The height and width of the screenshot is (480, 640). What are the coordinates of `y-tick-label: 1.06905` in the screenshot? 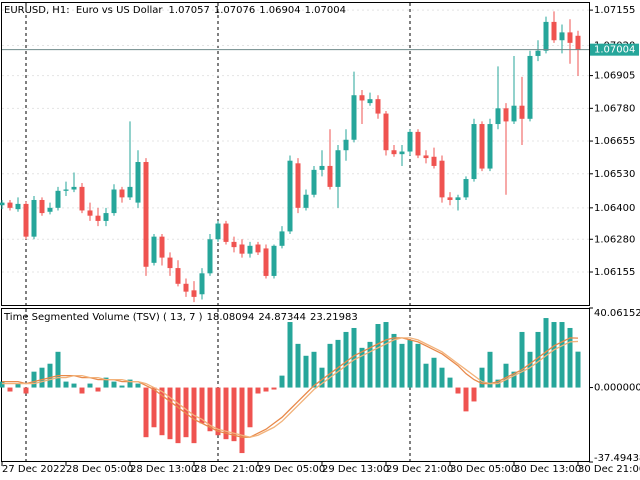 It's located at (614, 76).